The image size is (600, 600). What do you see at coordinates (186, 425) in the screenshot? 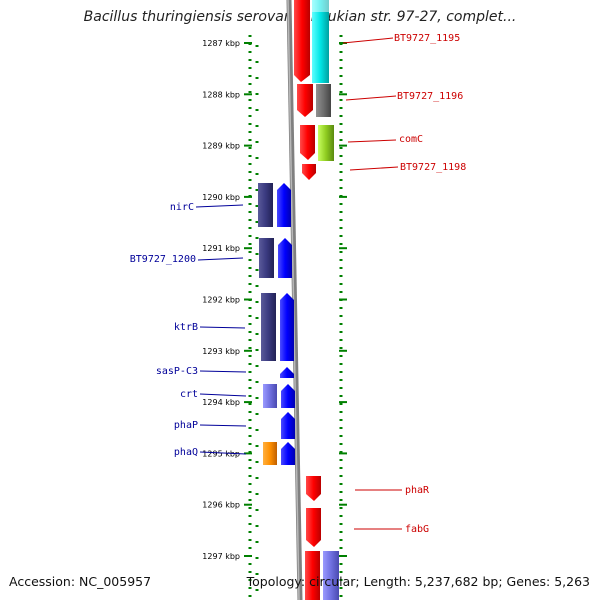
I see `gene-label: phaP` at bounding box center [186, 425].